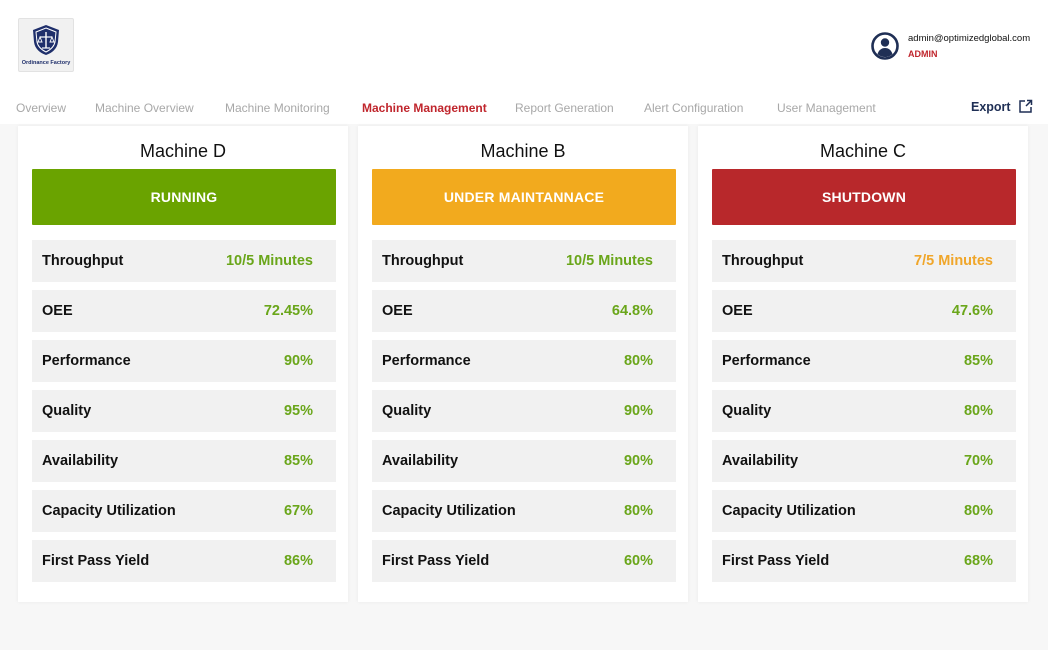 The width and height of the screenshot is (1048, 650). Describe the element at coordinates (184, 561) in the screenshot. I see `metric-row-first-pass-yield: First Pass Yield 86%` at that location.